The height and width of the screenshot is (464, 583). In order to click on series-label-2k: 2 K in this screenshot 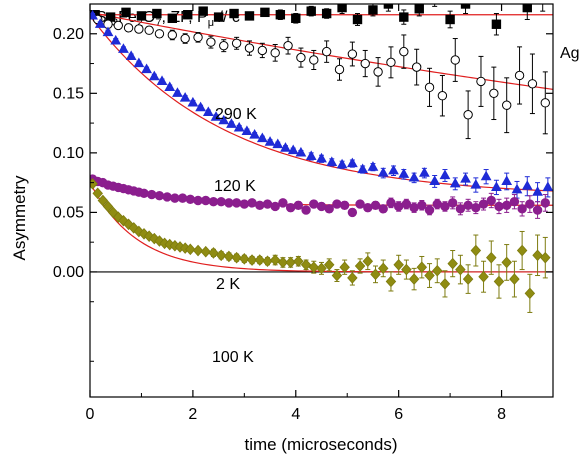, I will do `click(228, 284)`.